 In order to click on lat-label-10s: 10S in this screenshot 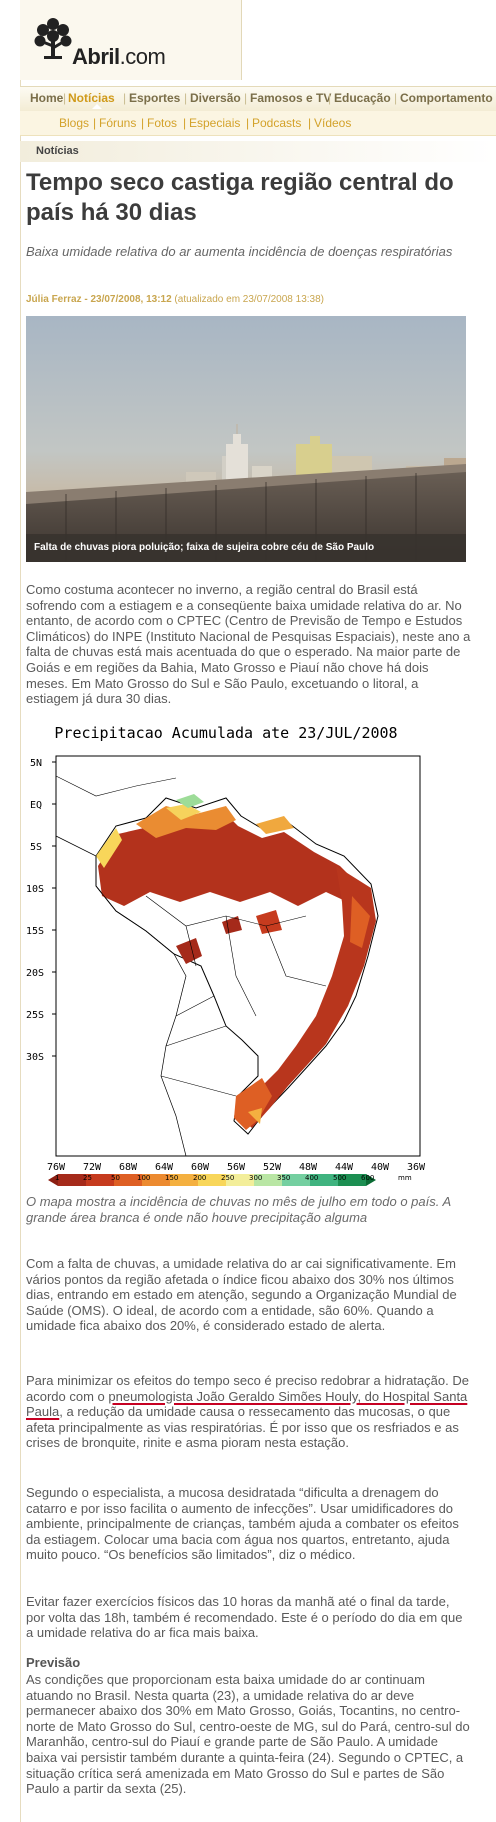, I will do `click(35, 889)`.